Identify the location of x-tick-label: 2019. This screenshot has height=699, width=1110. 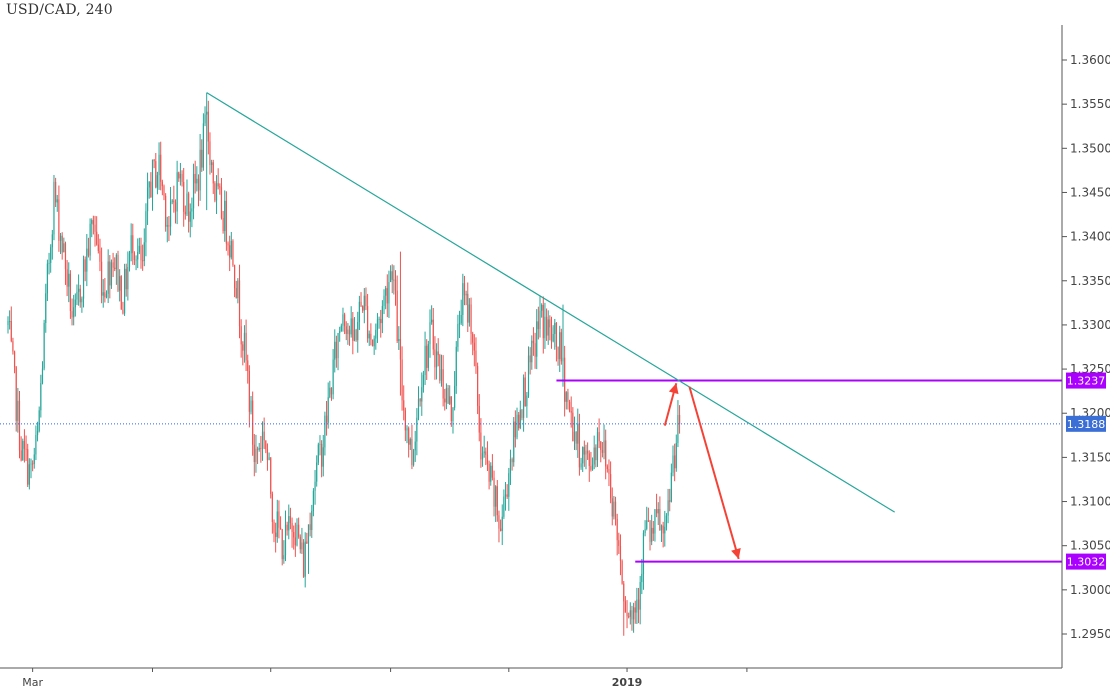
(627, 682).